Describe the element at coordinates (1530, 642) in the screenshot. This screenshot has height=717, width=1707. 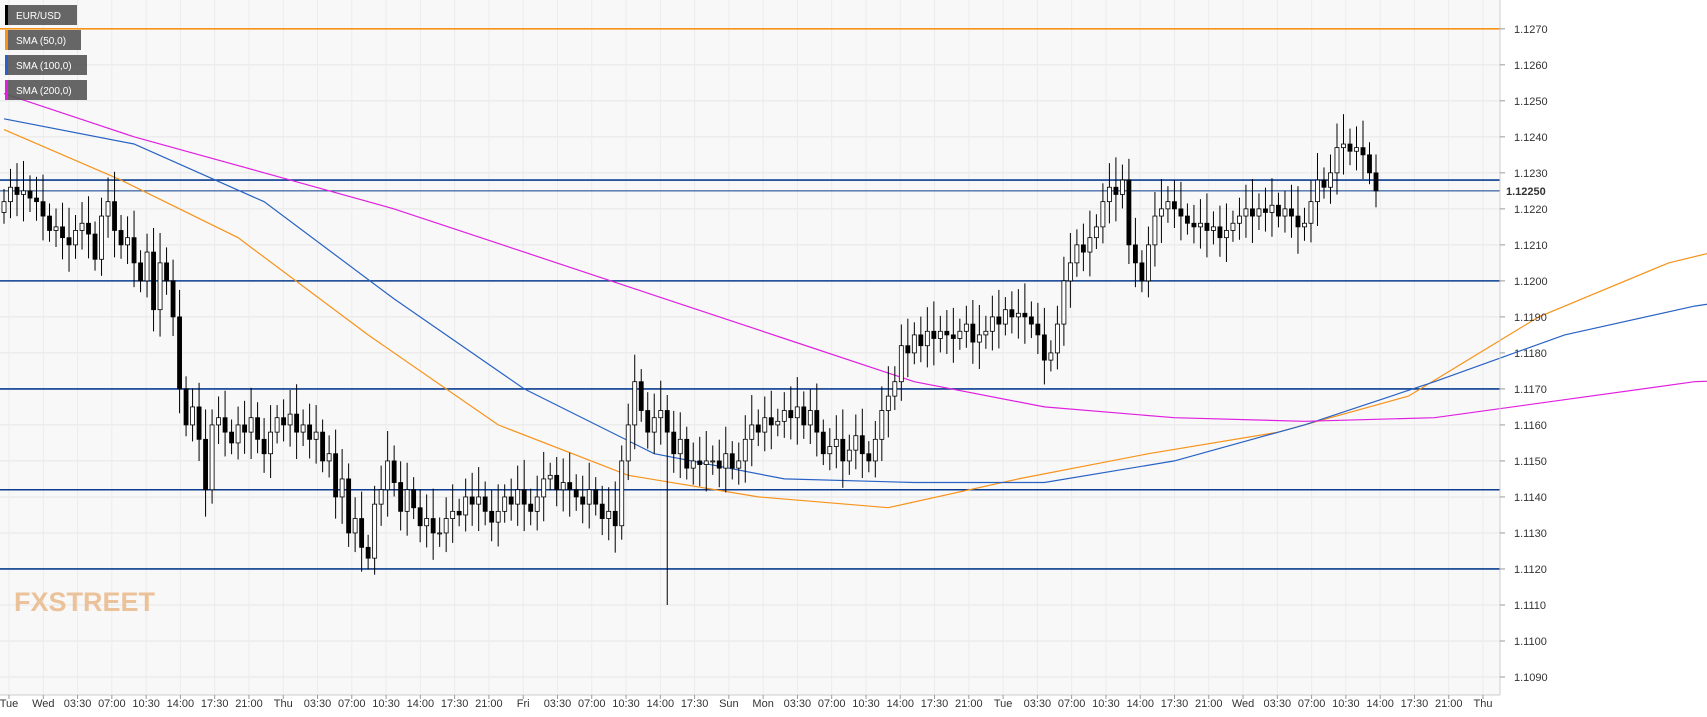
I see `y-tick-label: 1.1100` at that location.